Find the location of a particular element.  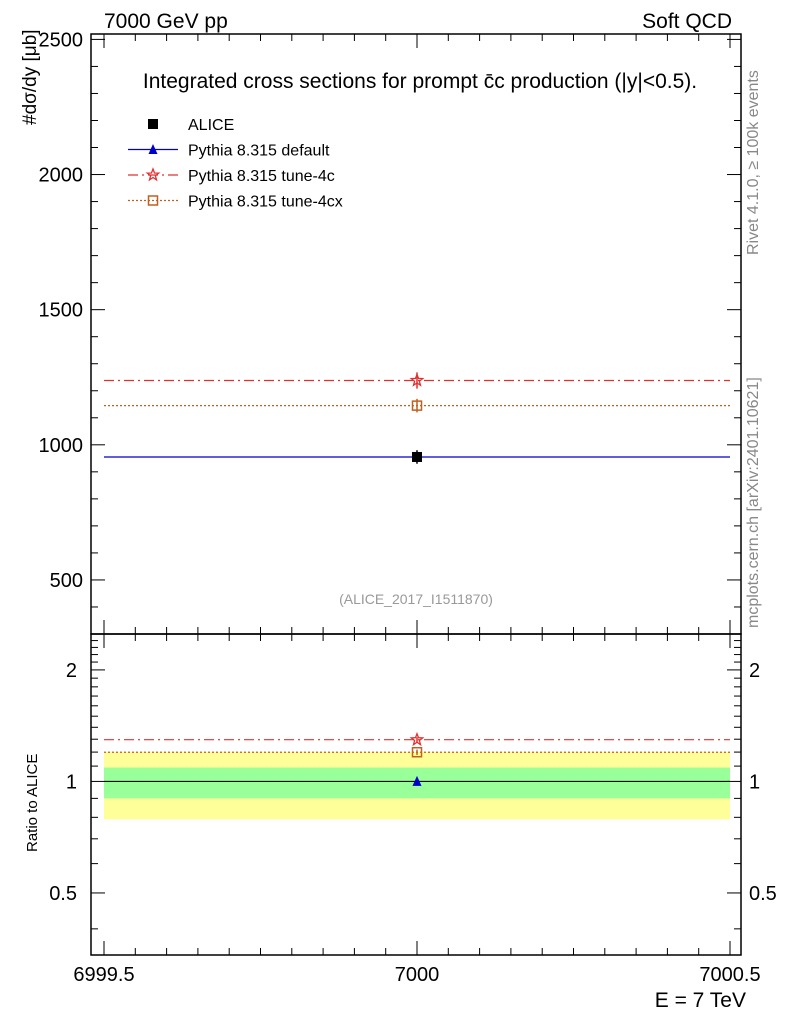

legend-marker-tune4c is located at coordinates (153, 174).